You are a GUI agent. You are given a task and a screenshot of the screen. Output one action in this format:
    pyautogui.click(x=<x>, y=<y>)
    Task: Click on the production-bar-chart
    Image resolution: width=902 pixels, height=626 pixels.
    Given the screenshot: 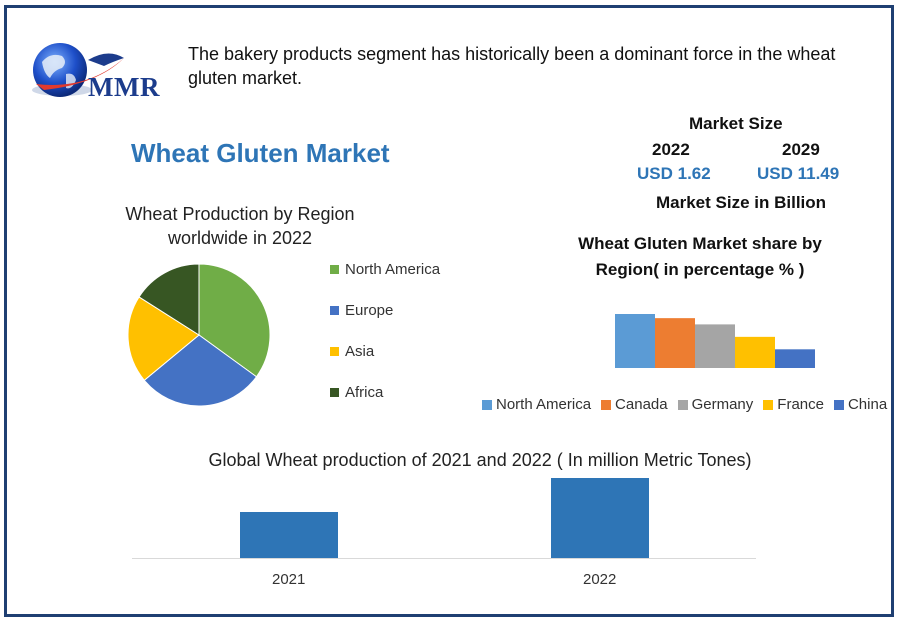 What is the action you would take?
    pyautogui.click(x=444, y=518)
    